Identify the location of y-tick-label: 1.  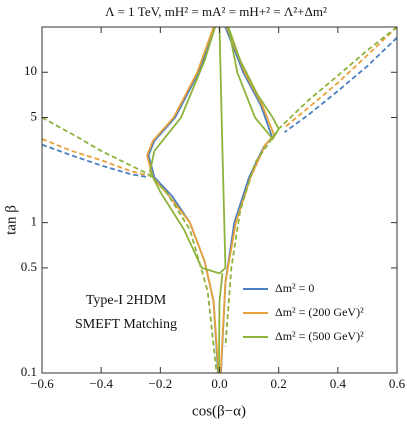
(34, 221).